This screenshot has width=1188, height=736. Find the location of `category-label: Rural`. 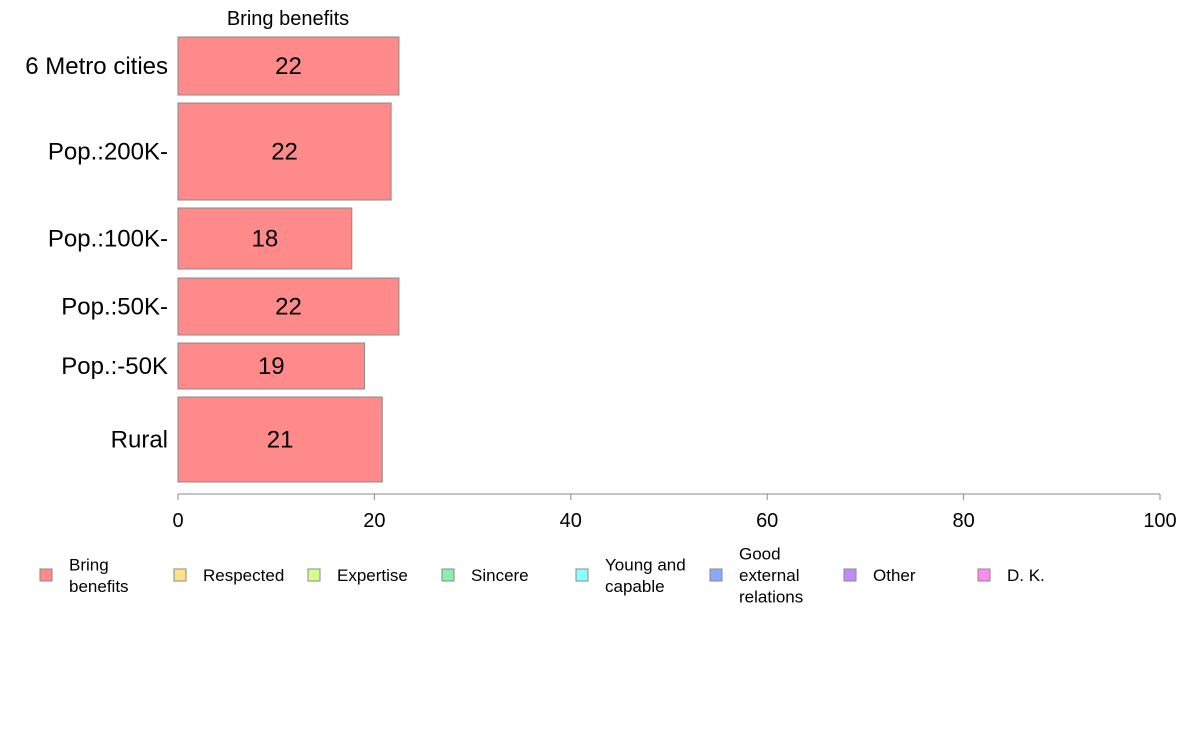

category-label: Rural is located at coordinates (139, 440).